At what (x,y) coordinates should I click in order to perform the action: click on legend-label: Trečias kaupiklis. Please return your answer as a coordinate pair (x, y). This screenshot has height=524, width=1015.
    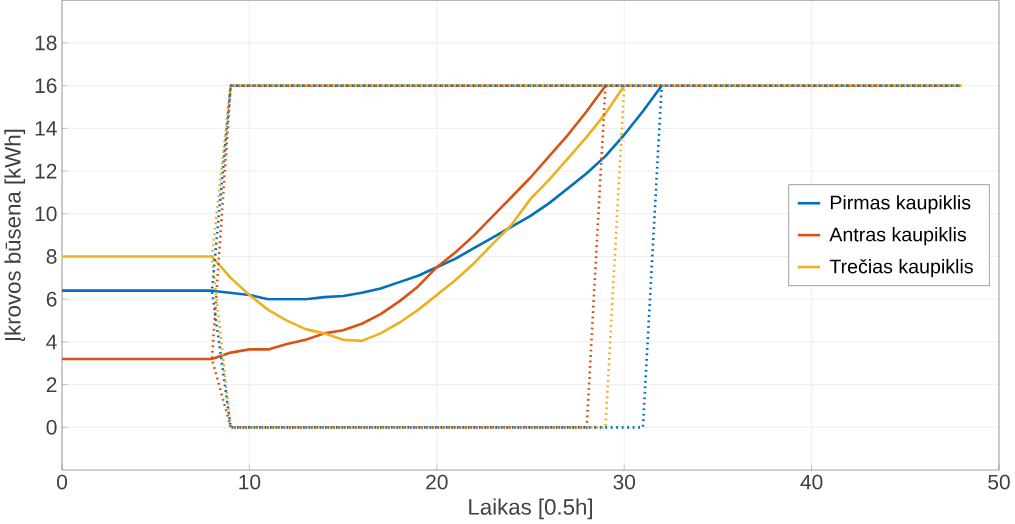
    Looking at the image, I should click on (901, 268).